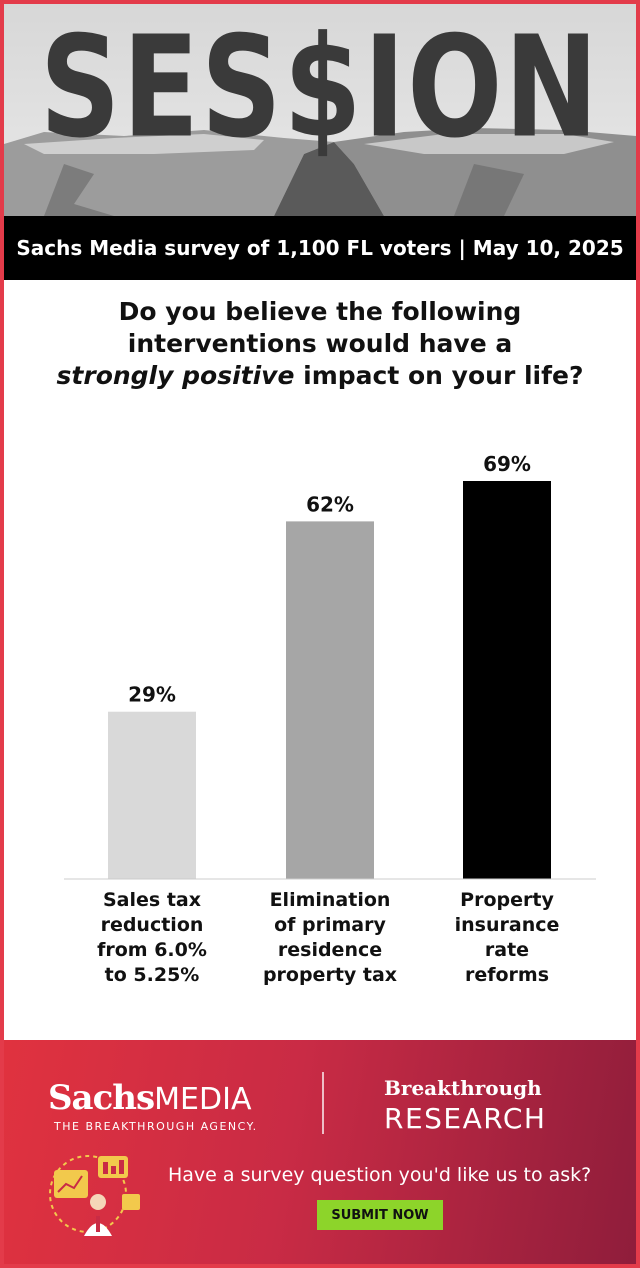  Describe the element at coordinates (507, 464) in the screenshot. I see `value-label-3: 69%` at that location.